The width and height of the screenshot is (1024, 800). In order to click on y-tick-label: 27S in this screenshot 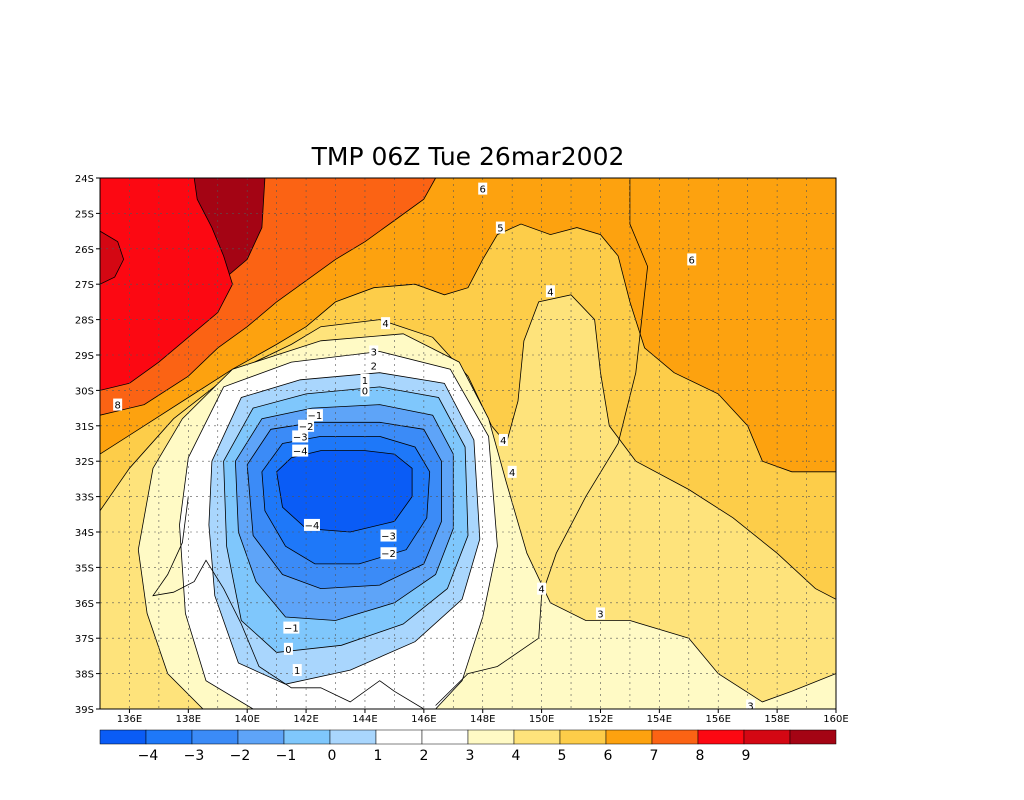, I will do `click(84, 285)`.